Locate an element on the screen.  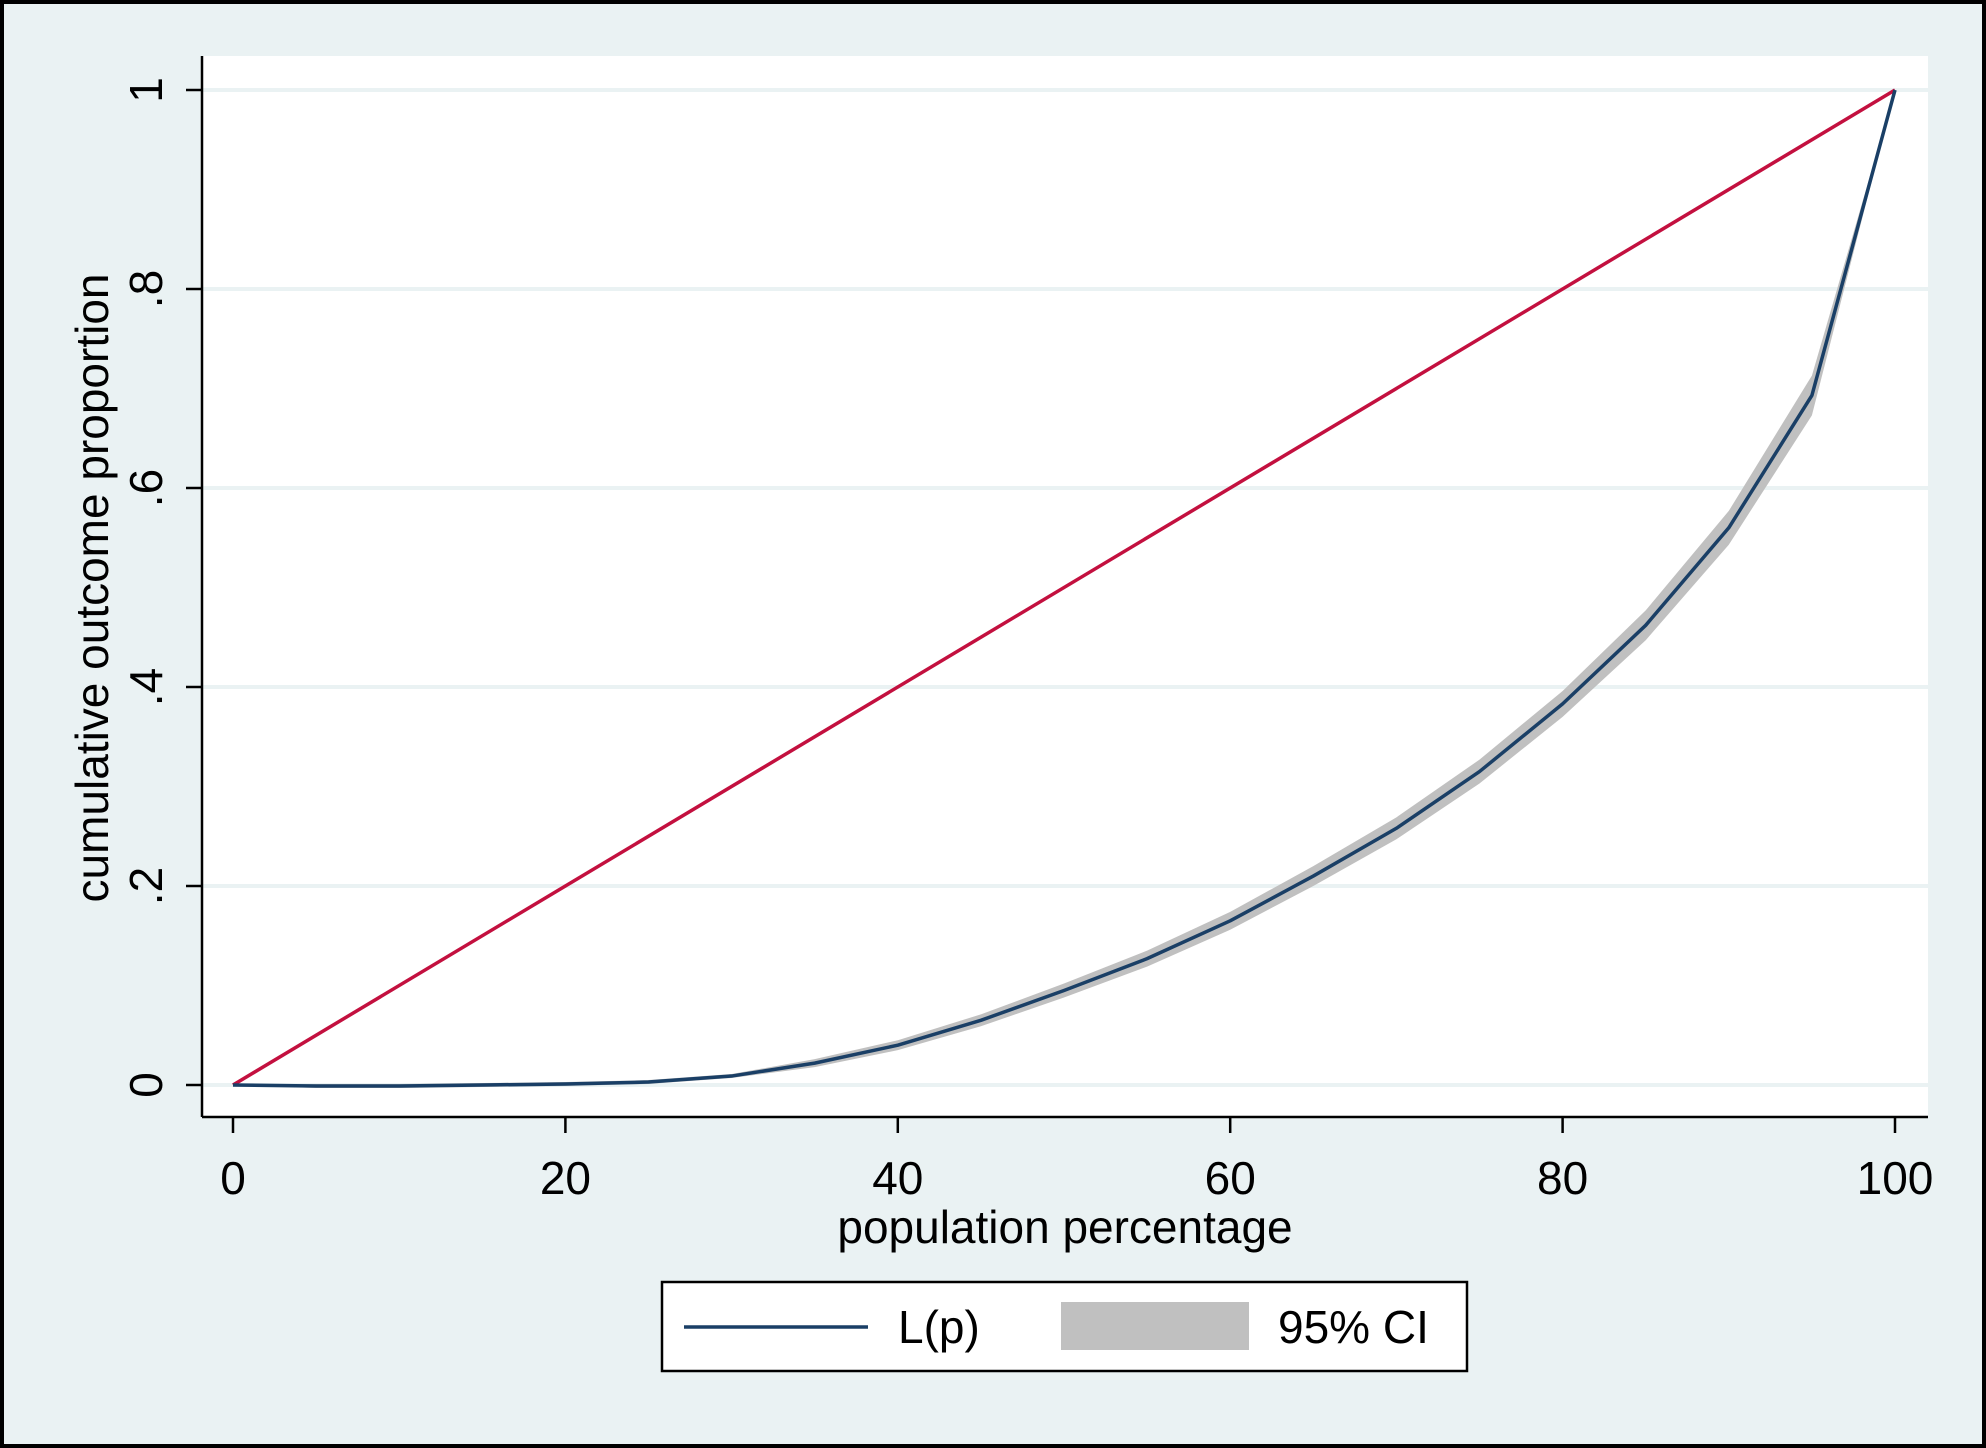
x-axis-title: population percentage is located at coordinates (1064, 1227).